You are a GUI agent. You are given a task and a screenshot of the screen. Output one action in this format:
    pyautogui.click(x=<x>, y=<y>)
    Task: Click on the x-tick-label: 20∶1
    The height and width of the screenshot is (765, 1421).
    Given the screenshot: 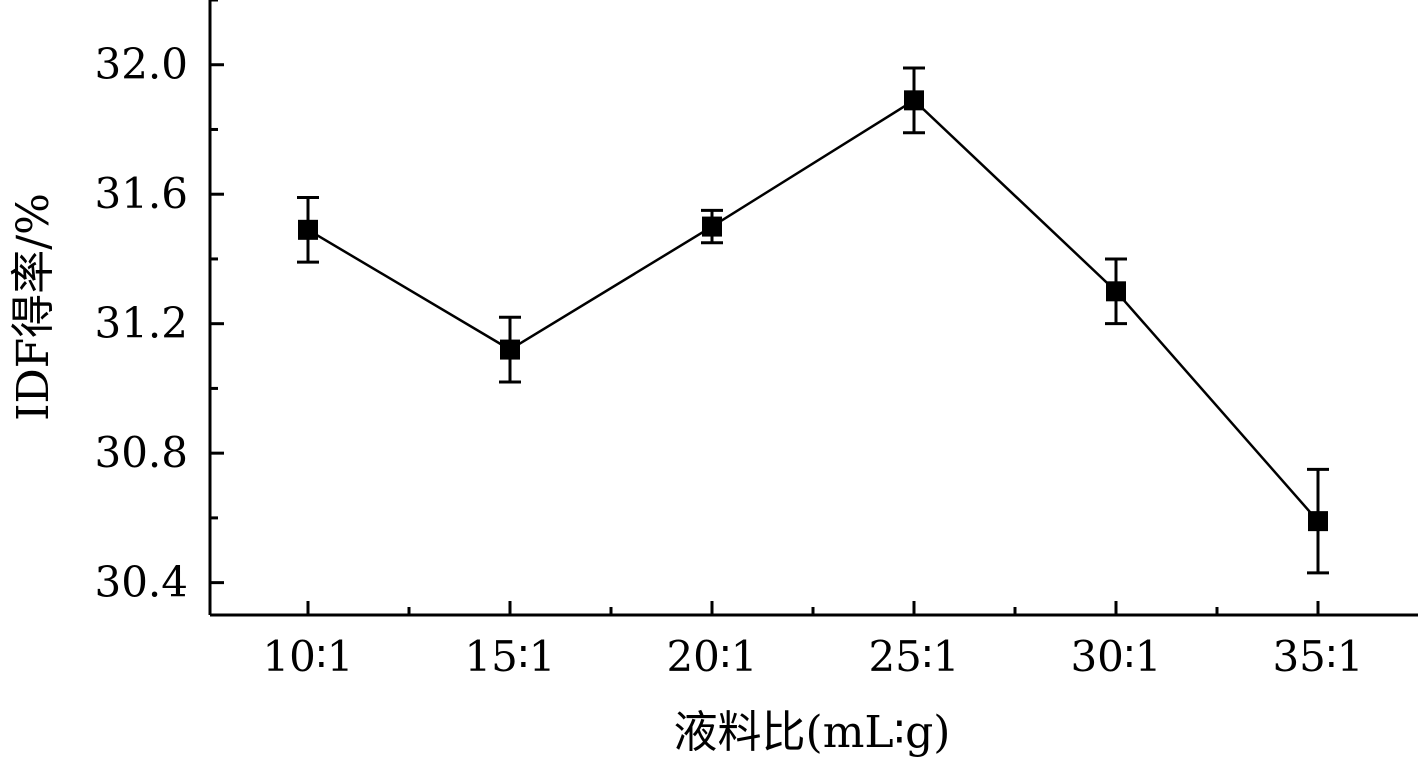 What is the action you would take?
    pyautogui.click(x=711, y=656)
    